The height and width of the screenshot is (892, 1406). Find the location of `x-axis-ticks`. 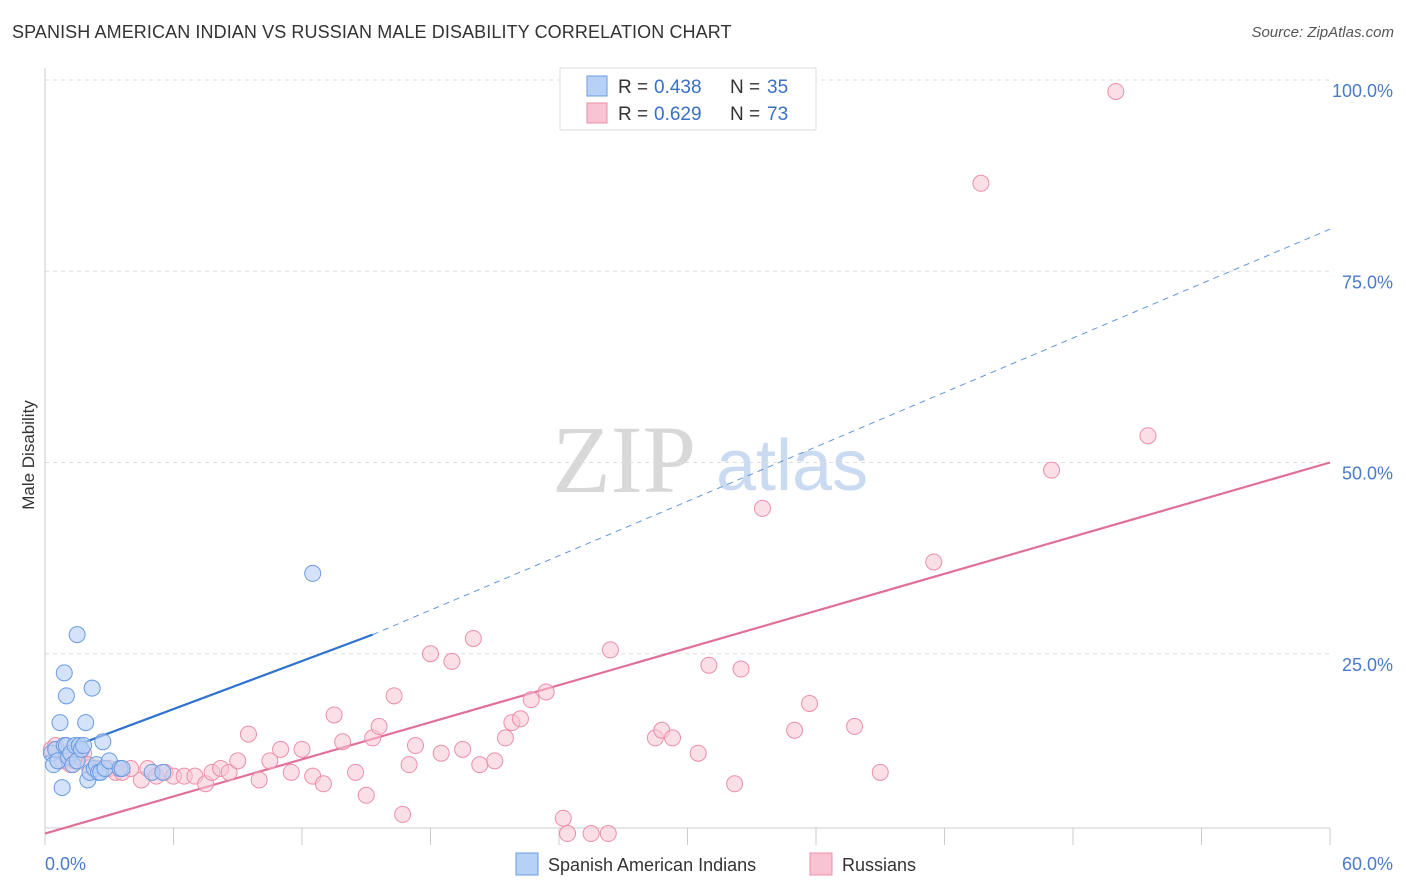

x-axis-ticks is located at coordinates (687, 836).